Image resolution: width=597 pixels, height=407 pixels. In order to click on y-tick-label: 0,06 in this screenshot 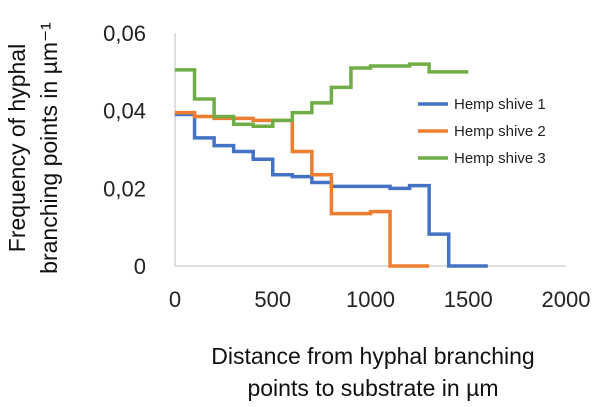, I will do `click(124, 33)`.